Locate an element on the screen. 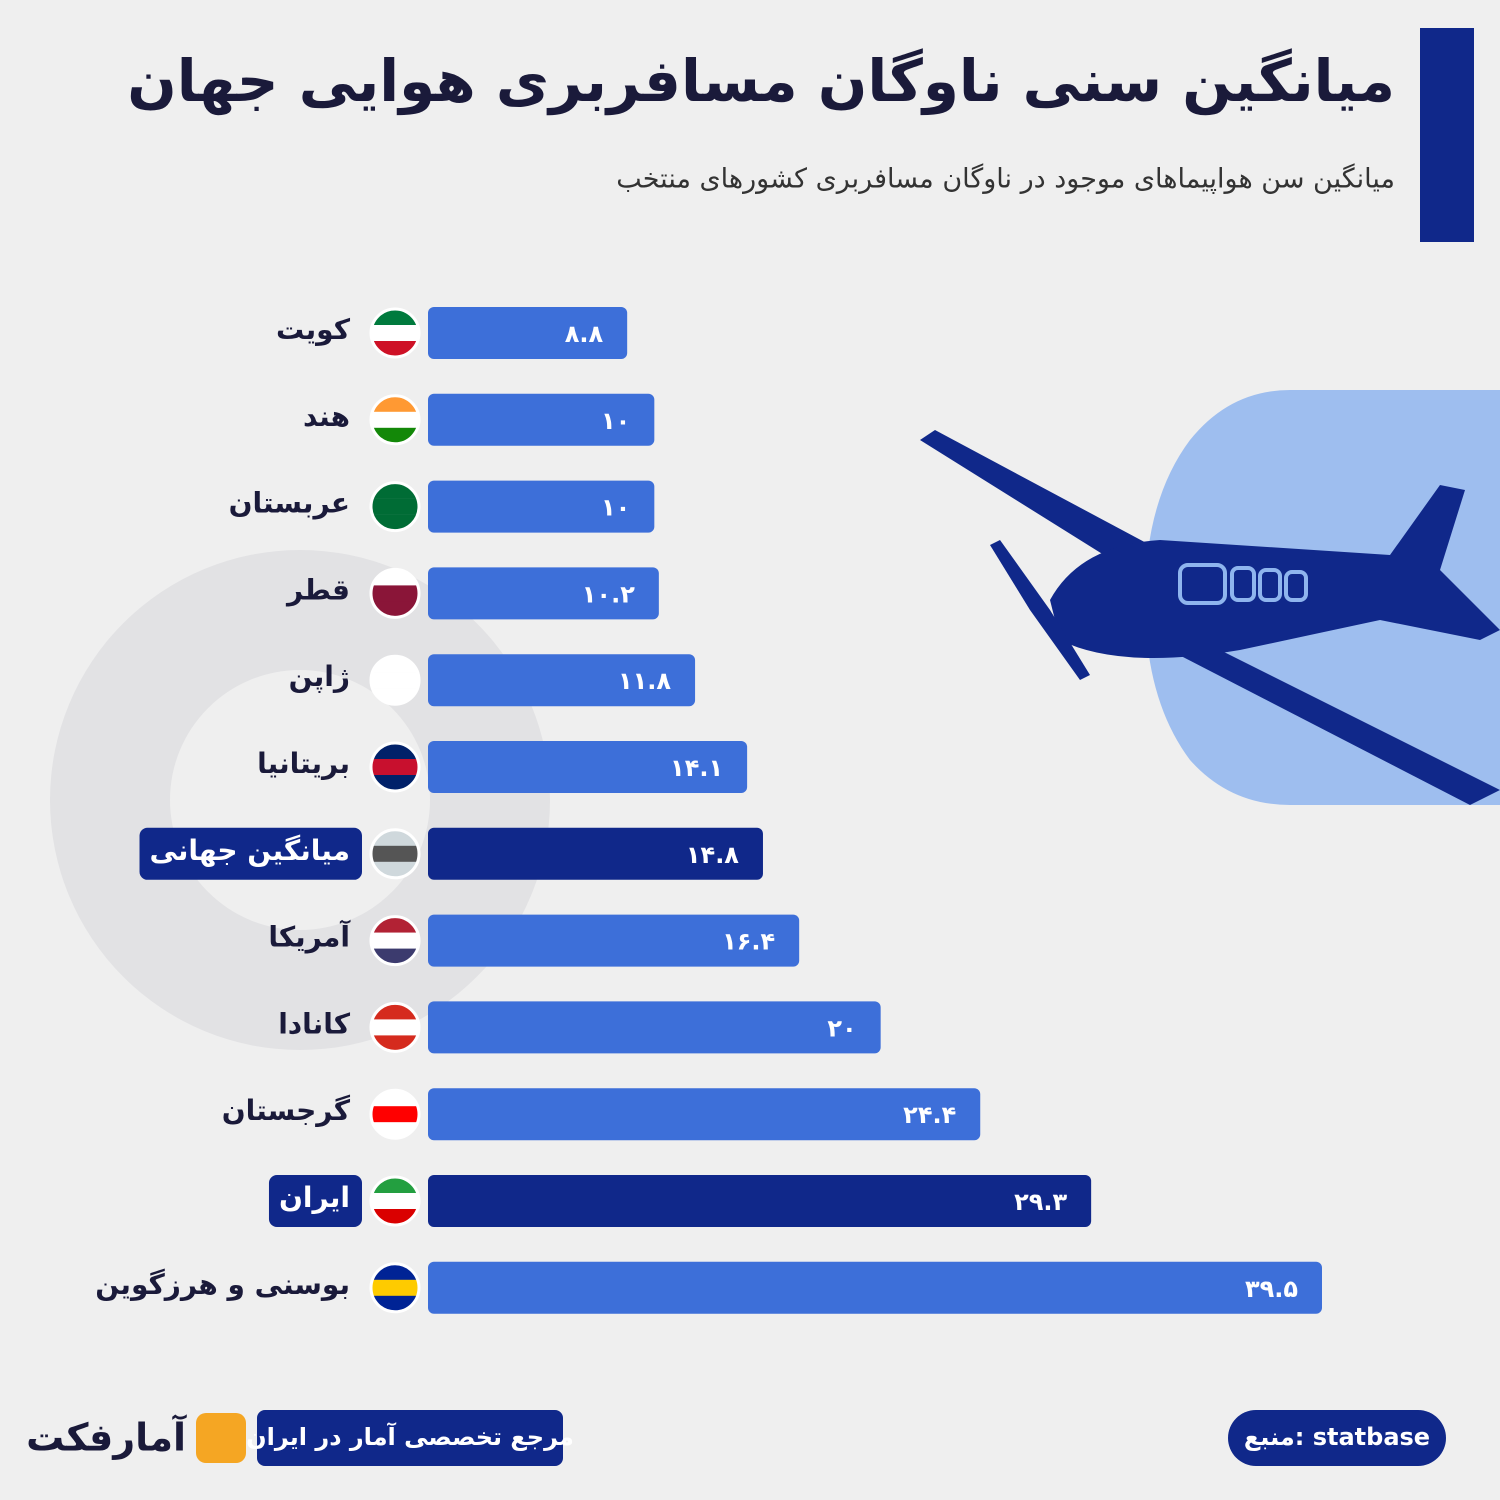  source-pill is located at coordinates (1337, 1438).